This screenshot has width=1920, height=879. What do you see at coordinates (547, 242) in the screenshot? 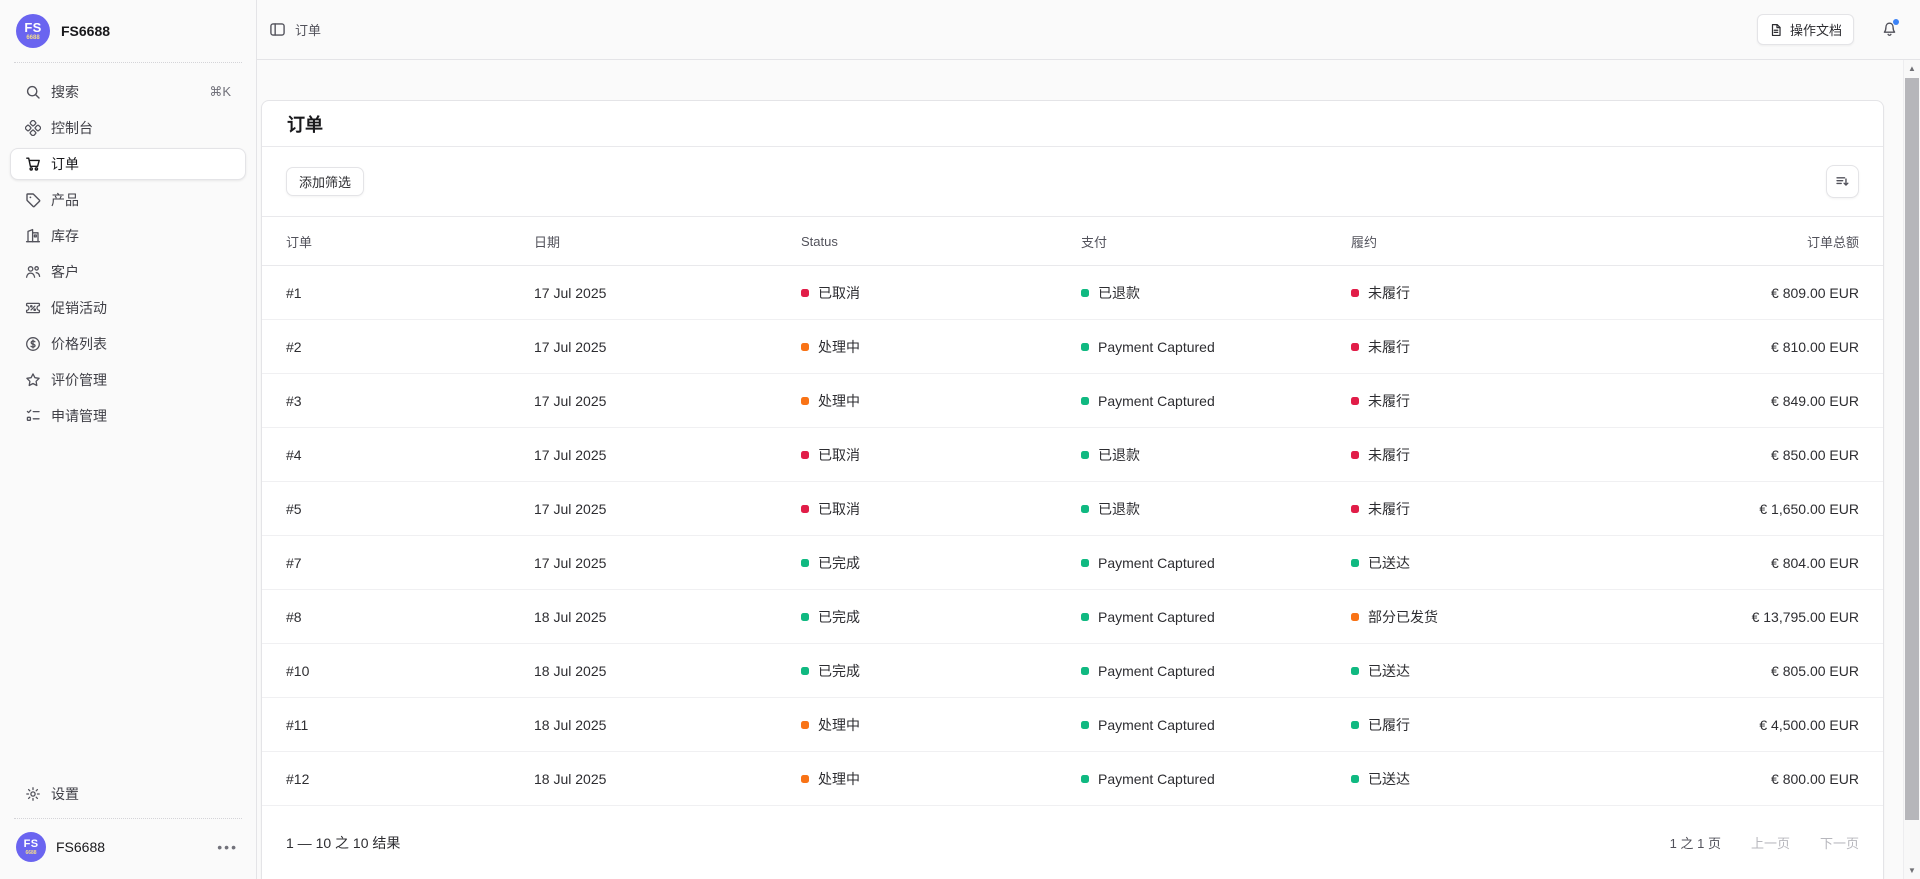
I see `col-header-date: 日期` at bounding box center [547, 242].